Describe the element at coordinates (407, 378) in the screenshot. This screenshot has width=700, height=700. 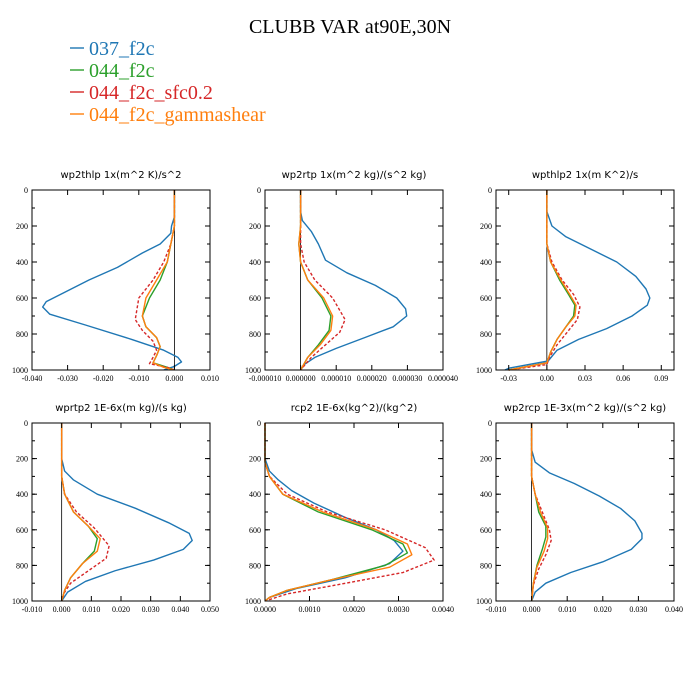
I see `x-tick-label: 0.000030` at that location.